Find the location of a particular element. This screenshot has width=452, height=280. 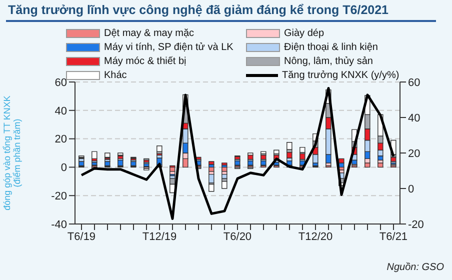

legend-label: Nông, lâm, thủy sản is located at coordinates (328, 61).